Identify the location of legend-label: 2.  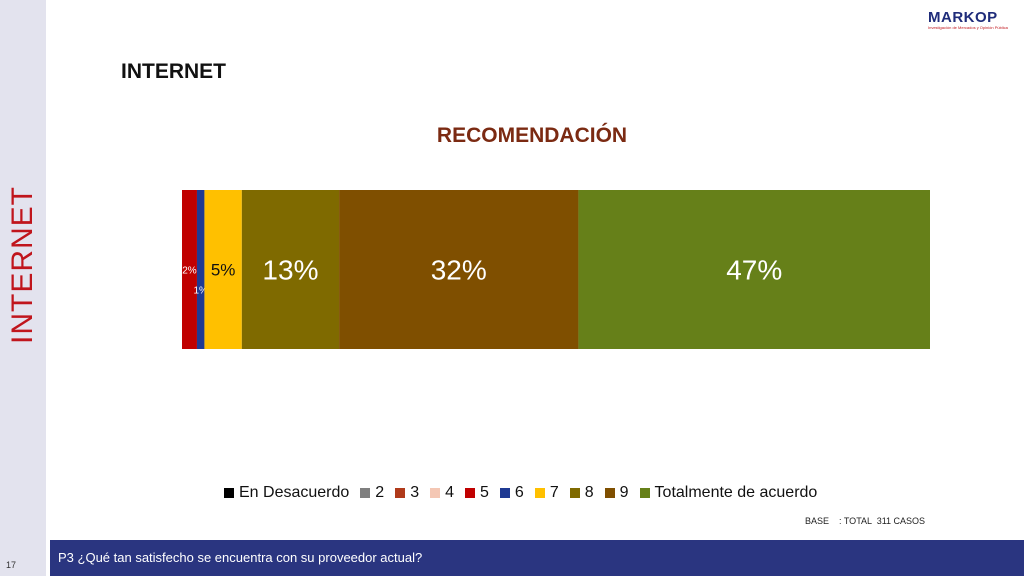
(380, 492).